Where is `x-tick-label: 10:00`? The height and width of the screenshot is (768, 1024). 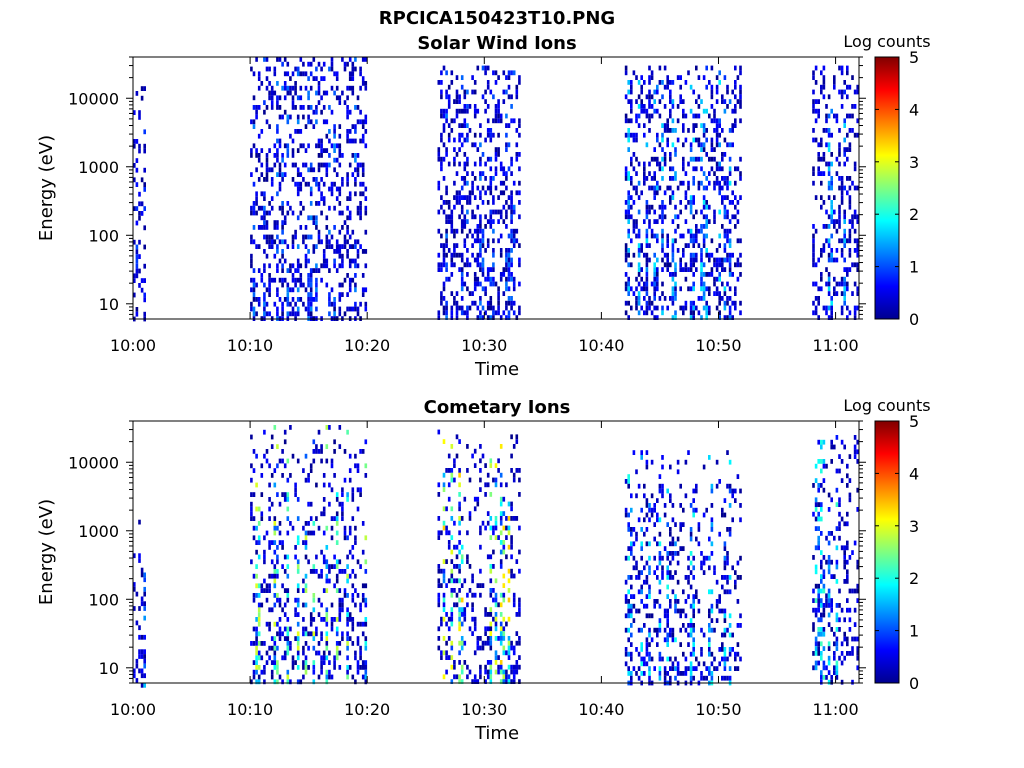 x-tick-label: 10:00 is located at coordinates (133, 345).